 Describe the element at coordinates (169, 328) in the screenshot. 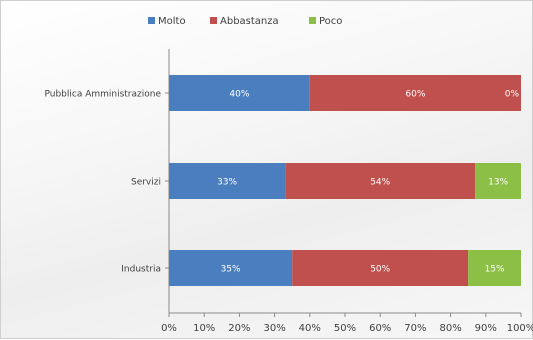

I see `x-tick-label-0: 0%` at that location.